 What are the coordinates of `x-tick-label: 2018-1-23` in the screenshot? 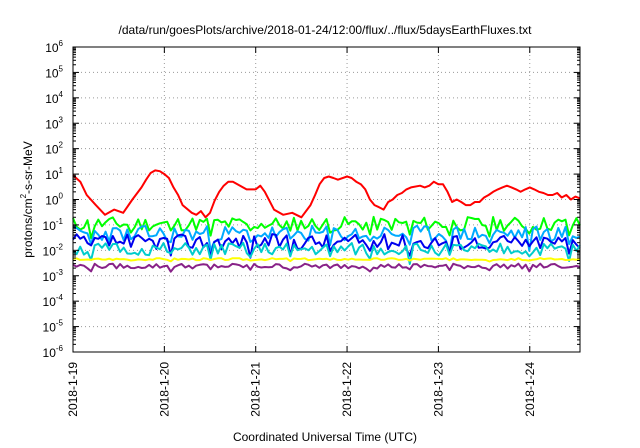 It's located at (438, 389).